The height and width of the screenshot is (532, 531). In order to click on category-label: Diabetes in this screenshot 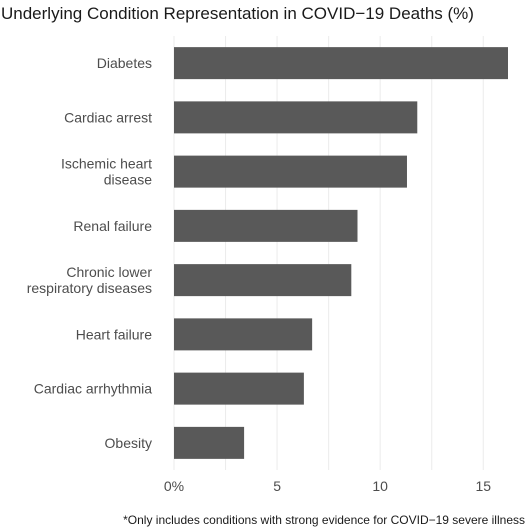, I will do `click(124, 63)`.